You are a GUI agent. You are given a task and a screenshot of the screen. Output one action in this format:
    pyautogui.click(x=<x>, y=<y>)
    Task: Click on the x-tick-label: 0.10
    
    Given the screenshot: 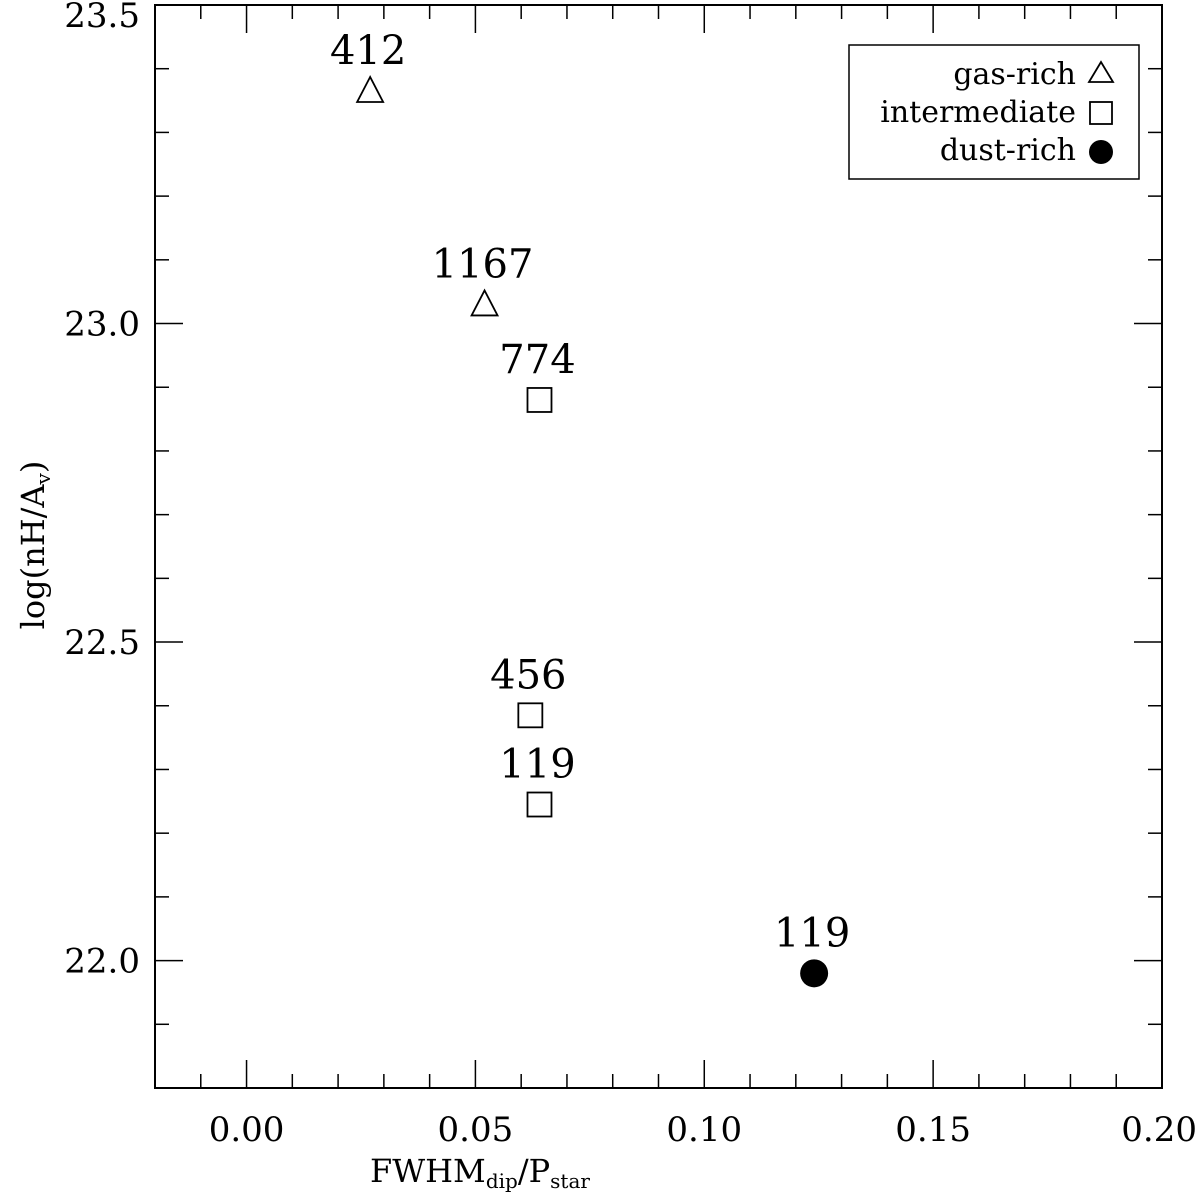 What is the action you would take?
    pyautogui.click(x=704, y=1130)
    